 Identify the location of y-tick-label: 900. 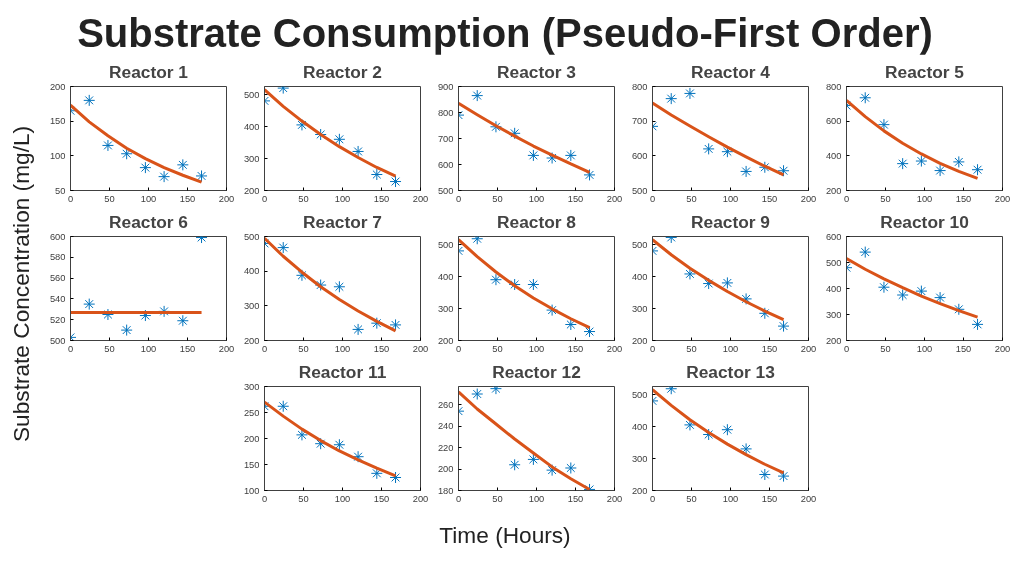
(445, 86).